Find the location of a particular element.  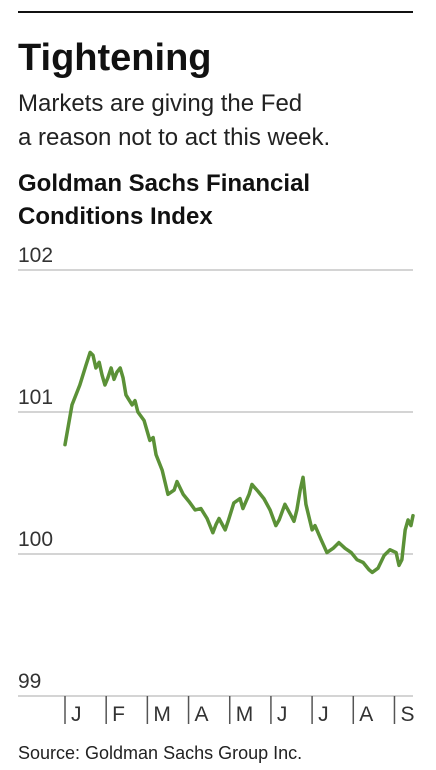

x-tick-label: F is located at coordinates (118, 714).